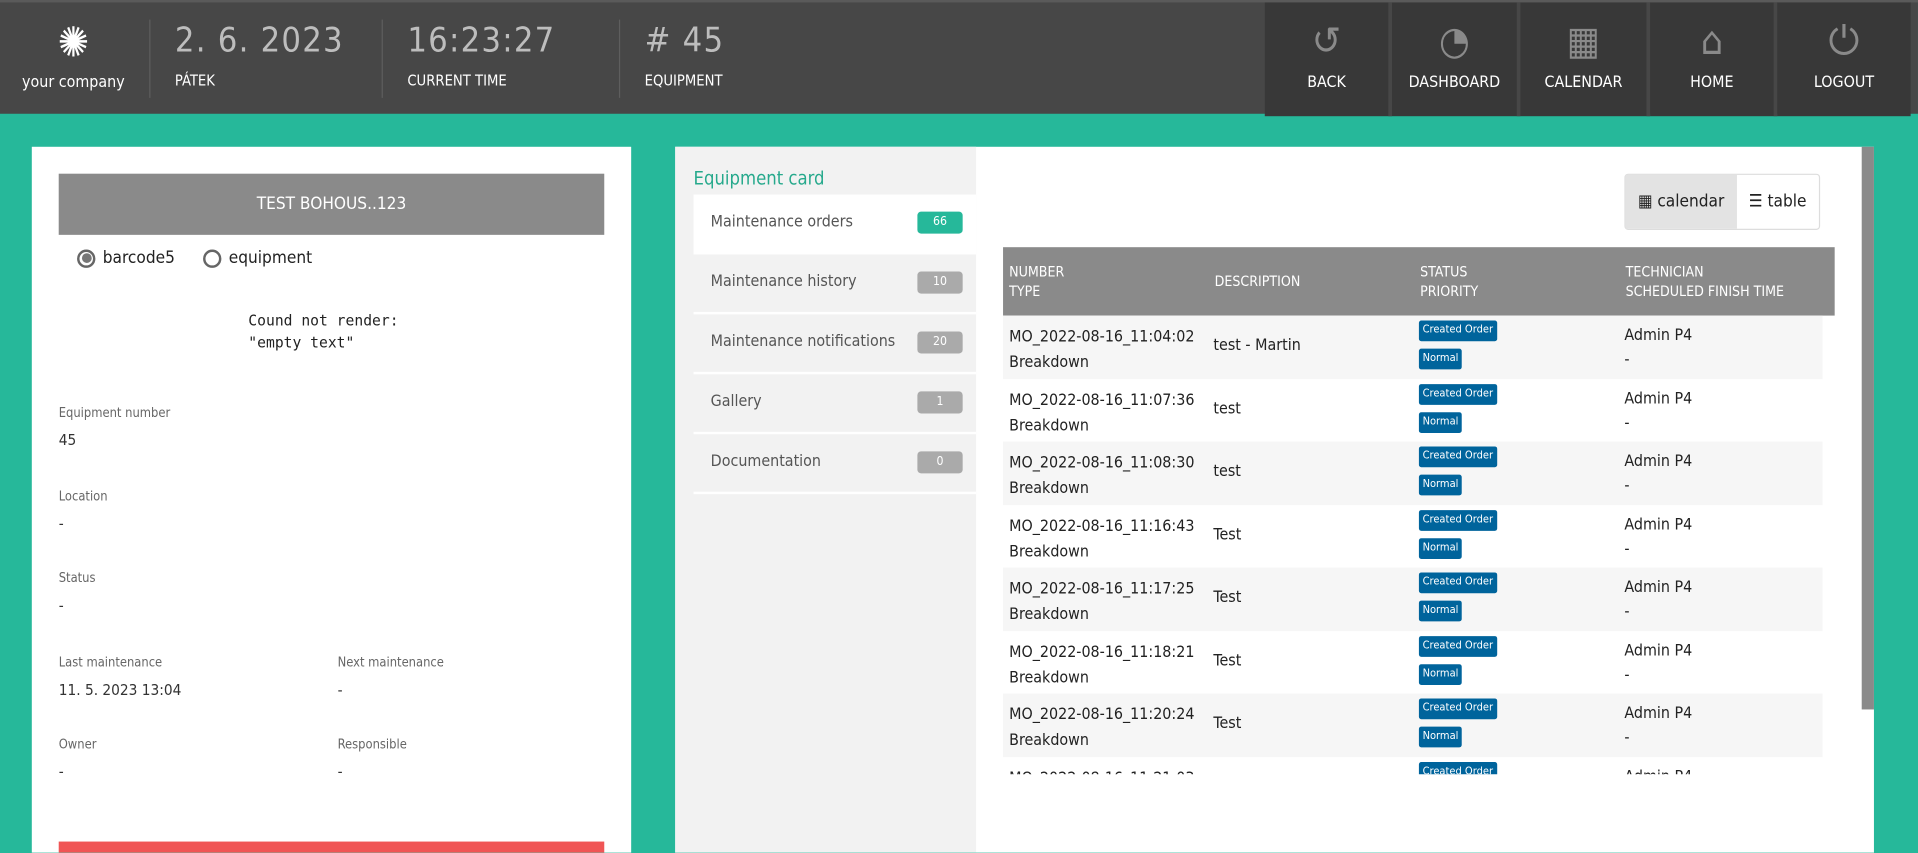  What do you see at coordinates (1454, 82) in the screenshot?
I see `dashboard-label: DASHBOARD` at bounding box center [1454, 82].